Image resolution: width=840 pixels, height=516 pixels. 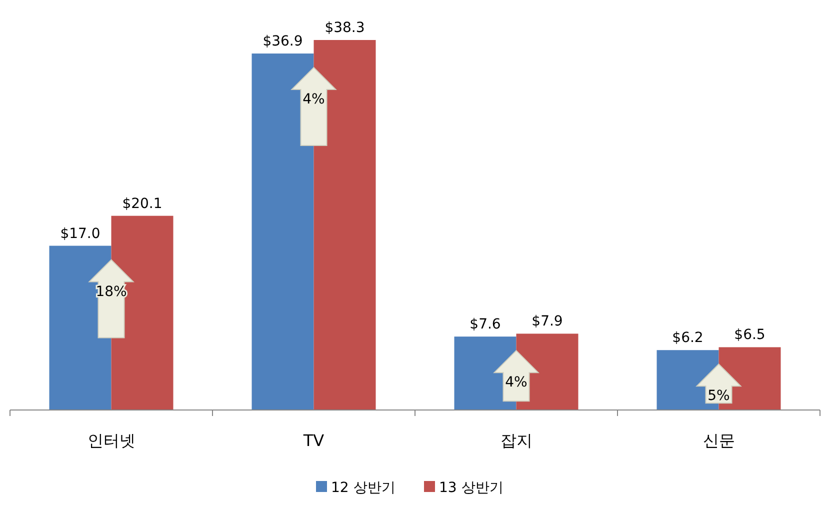 What do you see at coordinates (282, 42) in the screenshot?
I see `data-label: $36.9` at bounding box center [282, 42].